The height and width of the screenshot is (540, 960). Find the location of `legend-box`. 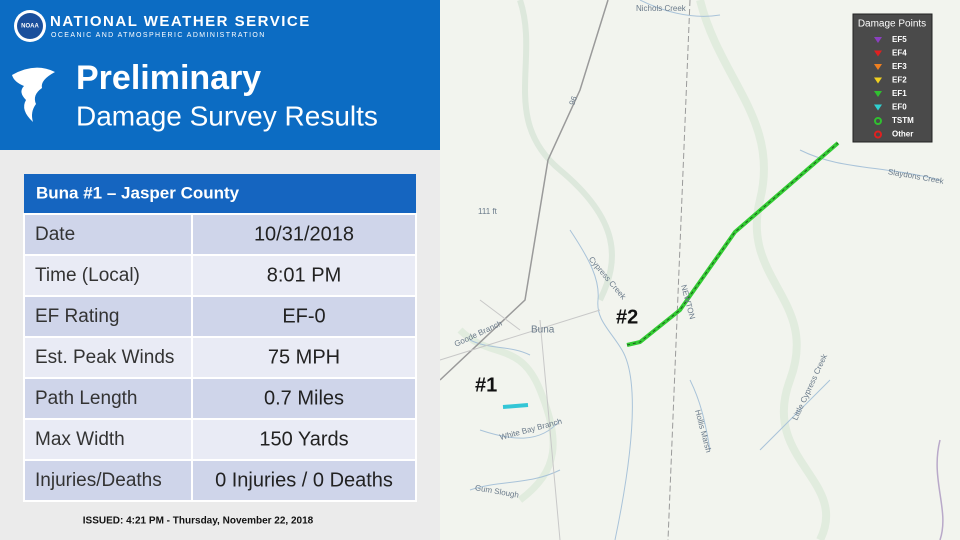

legend-box is located at coordinates (892, 78).